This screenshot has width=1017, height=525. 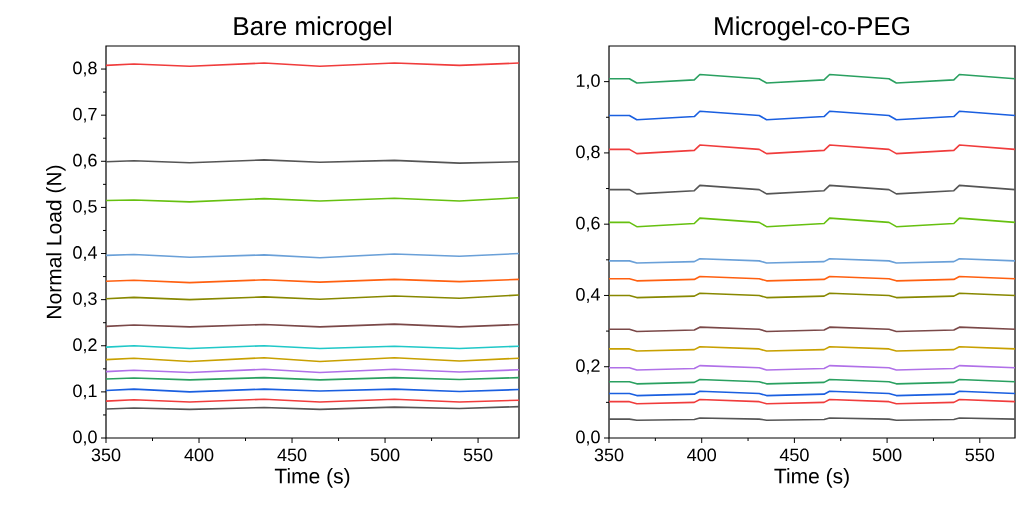 What do you see at coordinates (588, 82) in the screenshot?
I see `y-tick-label: 1,0` at bounding box center [588, 82].